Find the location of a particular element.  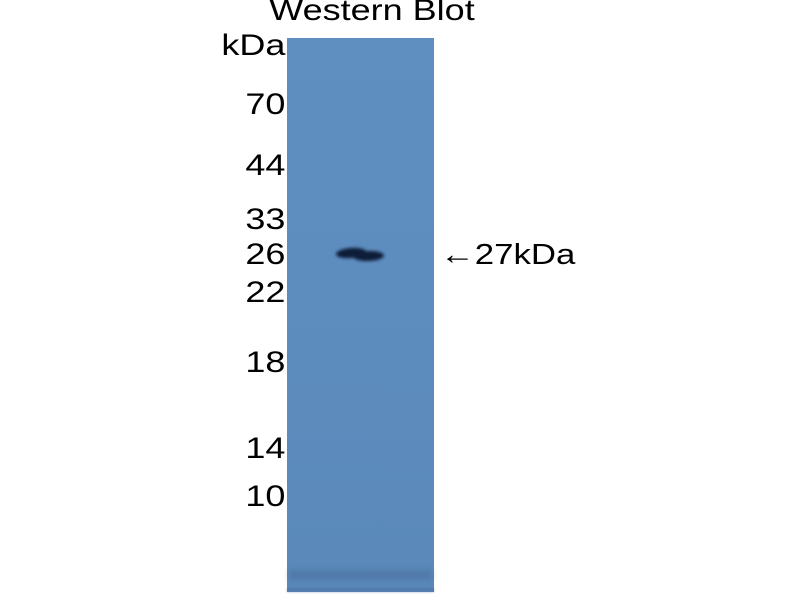

arrow-left-icon: ← is located at coordinates (457, 255).